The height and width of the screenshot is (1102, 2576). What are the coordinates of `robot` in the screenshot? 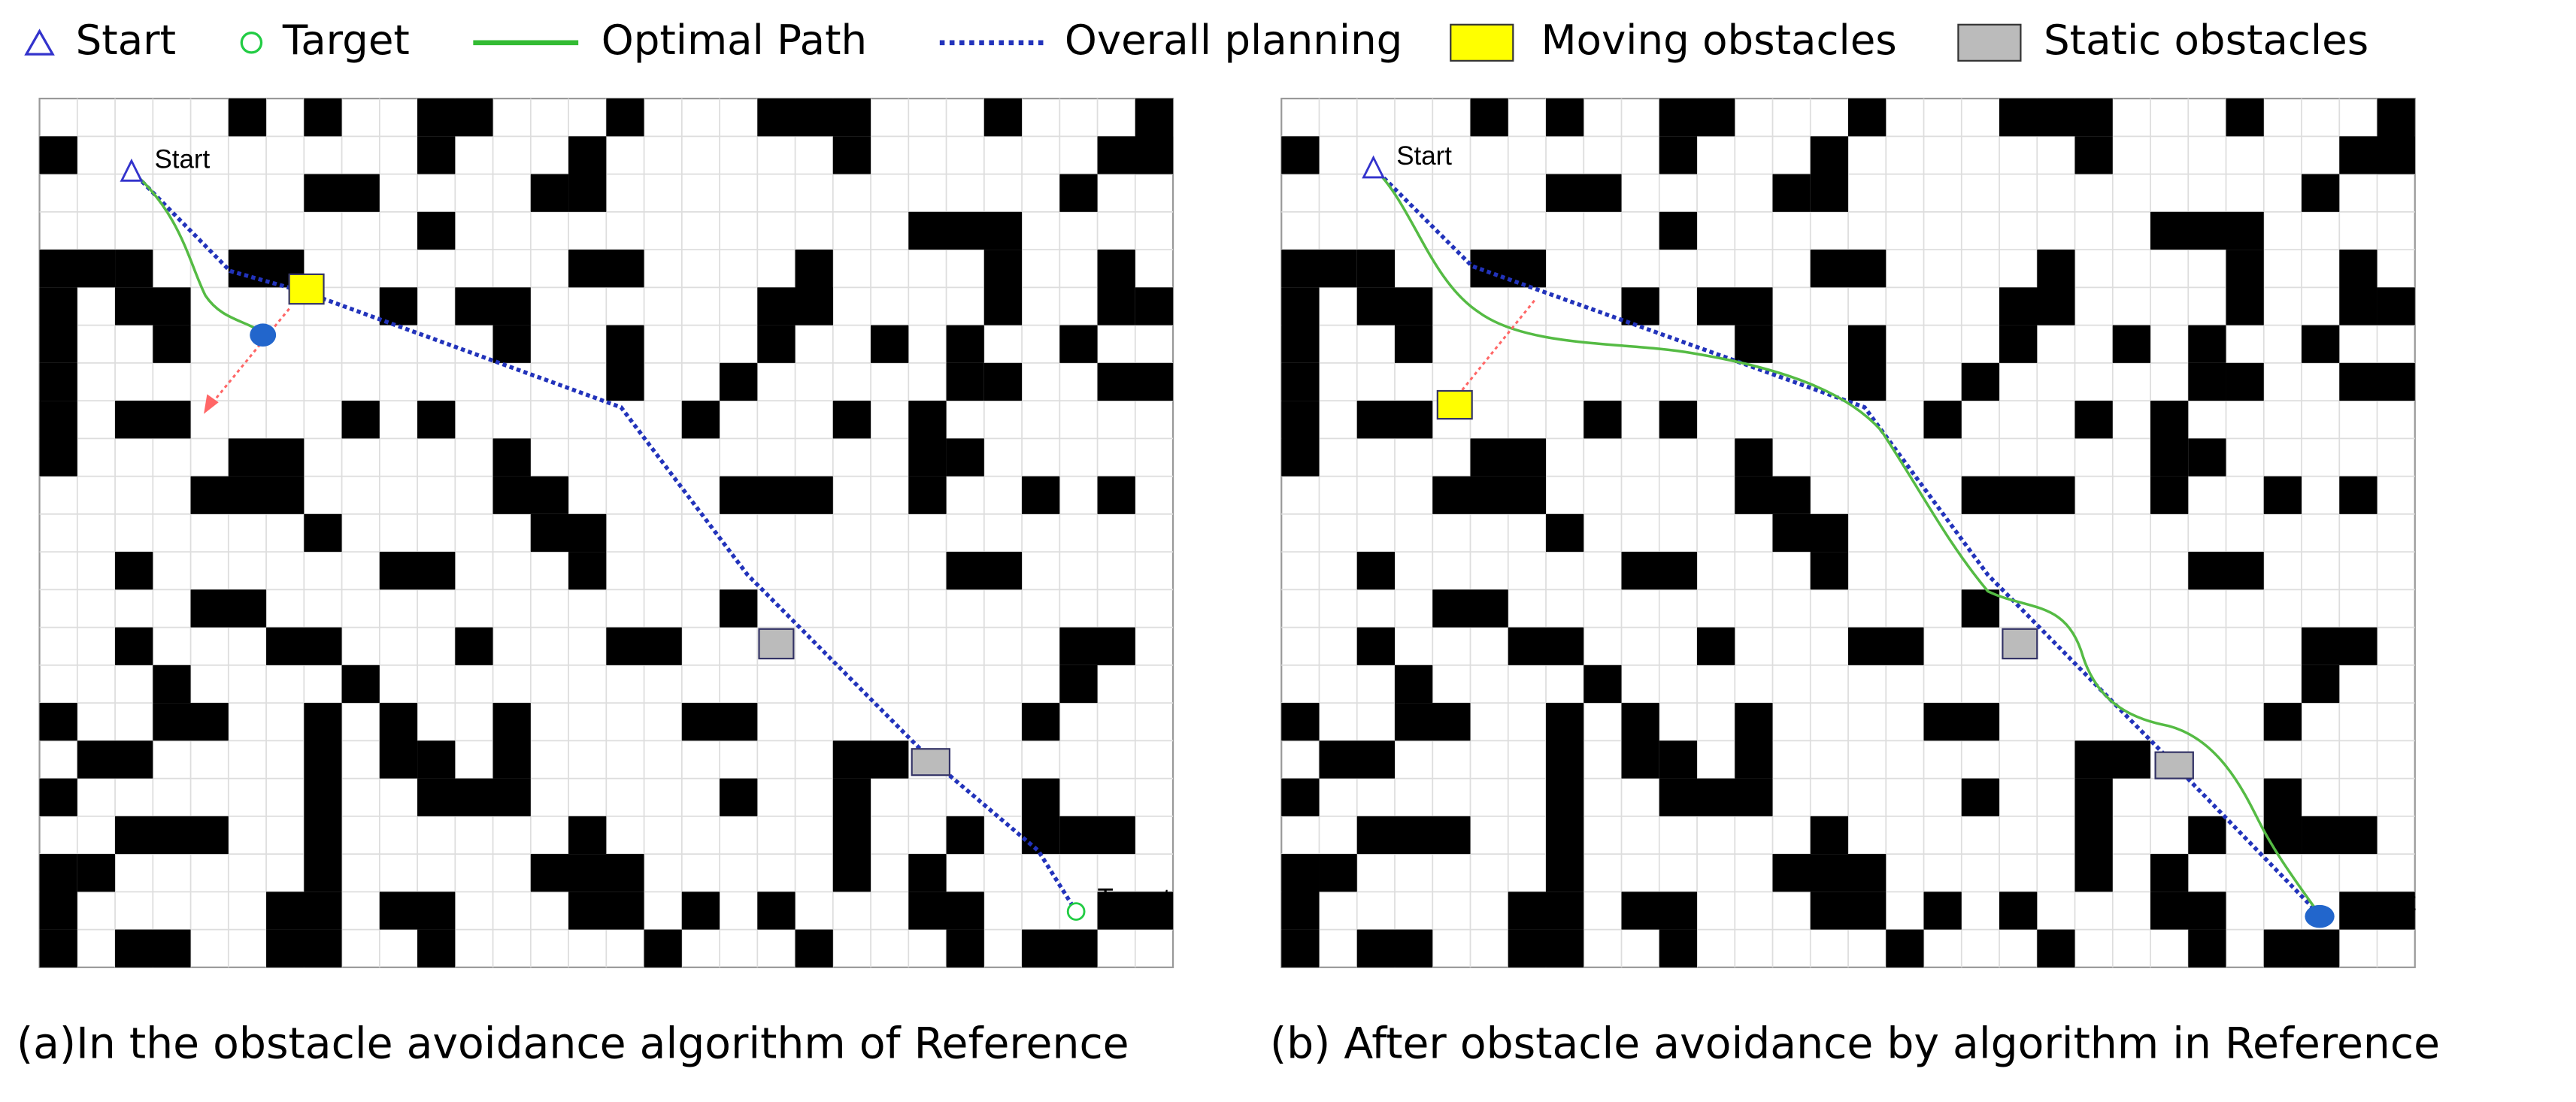 It's located at (263, 335).